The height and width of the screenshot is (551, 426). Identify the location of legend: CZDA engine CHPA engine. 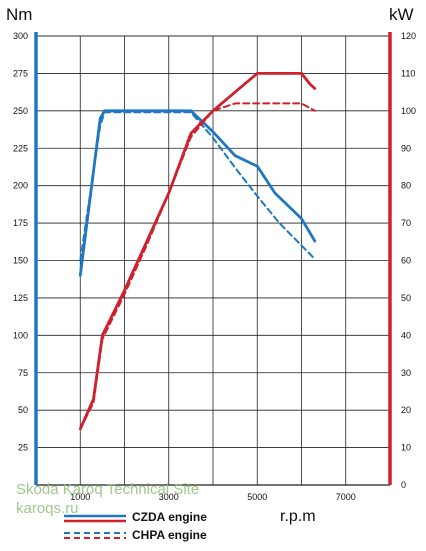
(135, 526).